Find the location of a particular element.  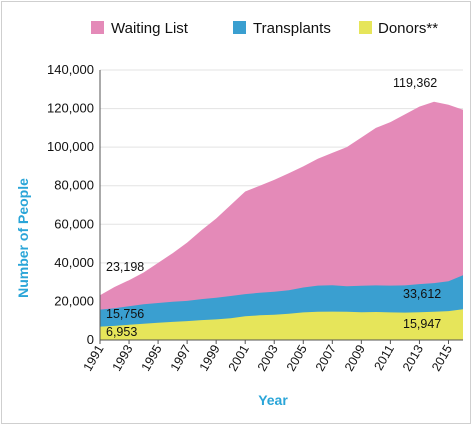

legend-swatch-transplants is located at coordinates (239, 27).